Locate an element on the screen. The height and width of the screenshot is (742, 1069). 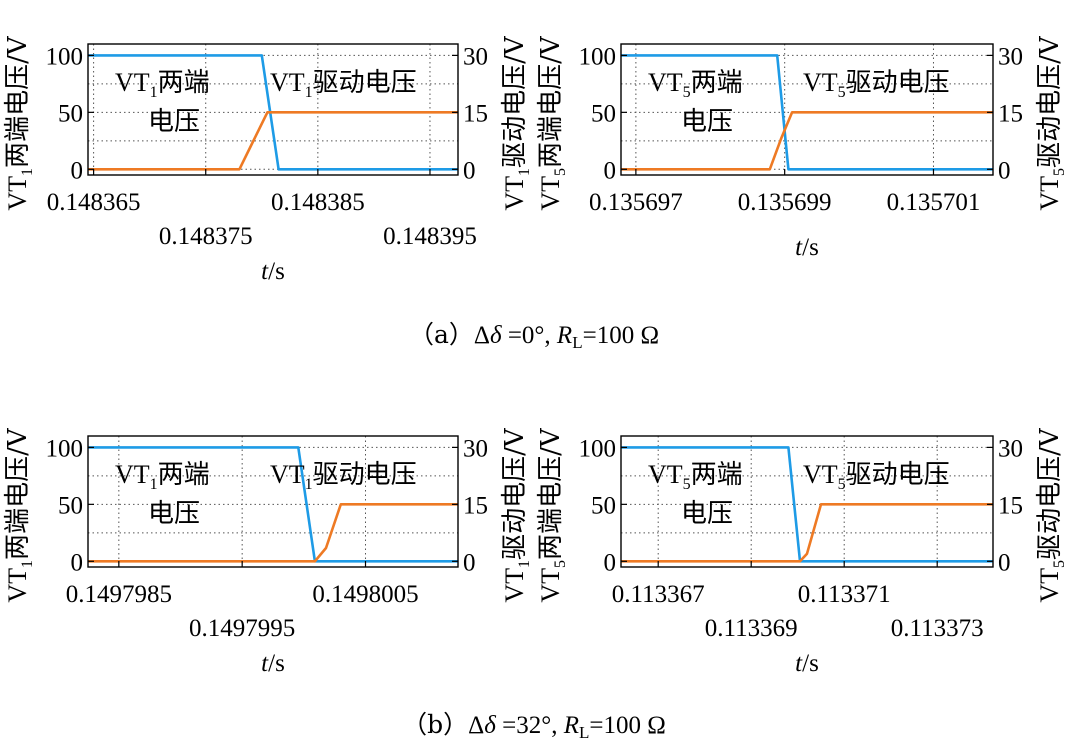
xtick-label: 0.148365 is located at coordinates (94, 202).